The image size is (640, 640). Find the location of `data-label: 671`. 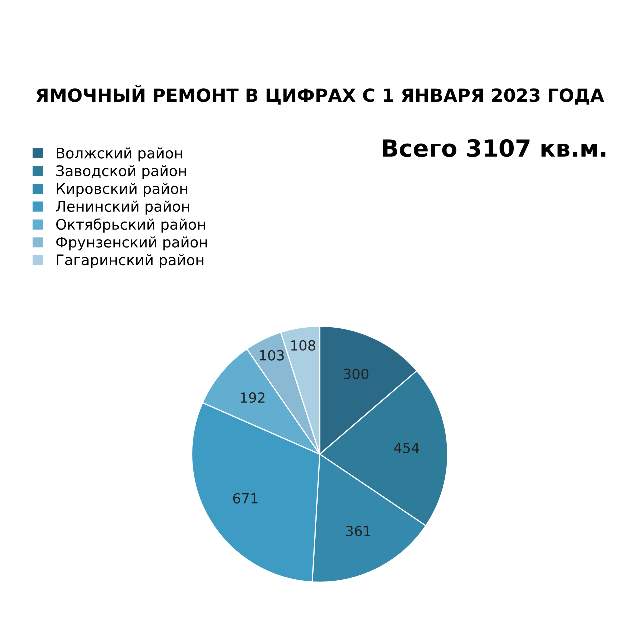

data-label: 671 is located at coordinates (245, 498).